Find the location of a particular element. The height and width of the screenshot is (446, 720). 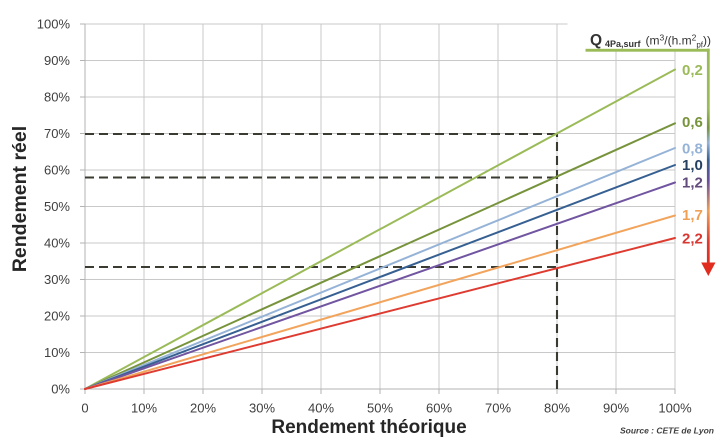

svg-text: 0,2 is located at coordinates (692, 70).